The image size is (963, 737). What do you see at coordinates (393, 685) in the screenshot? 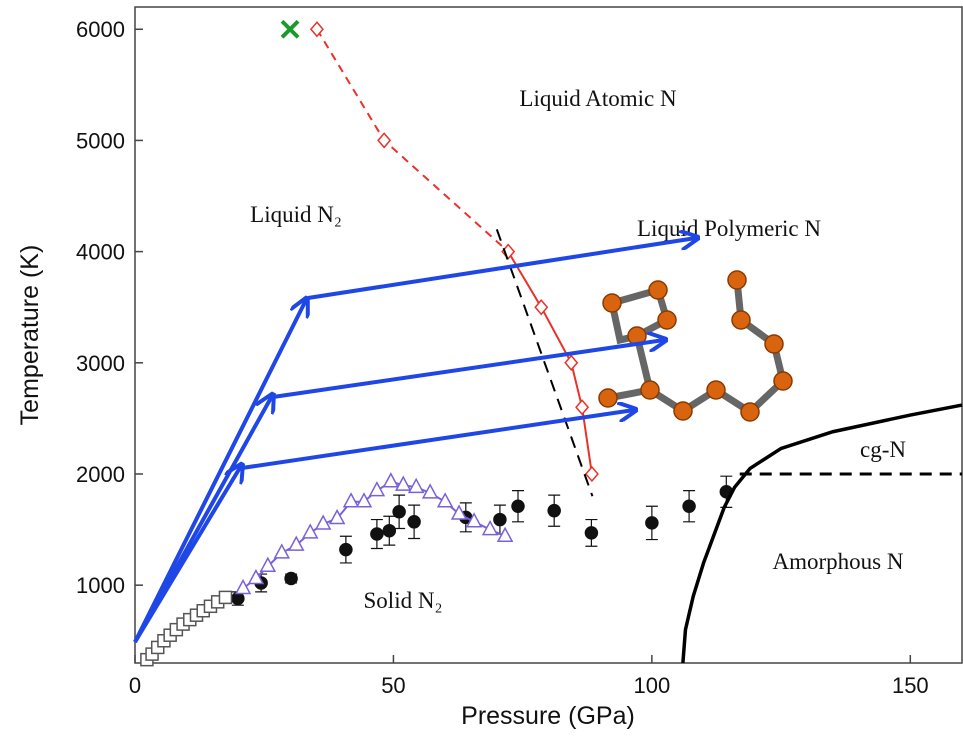
I see `x-tick-label: 50` at bounding box center [393, 685].